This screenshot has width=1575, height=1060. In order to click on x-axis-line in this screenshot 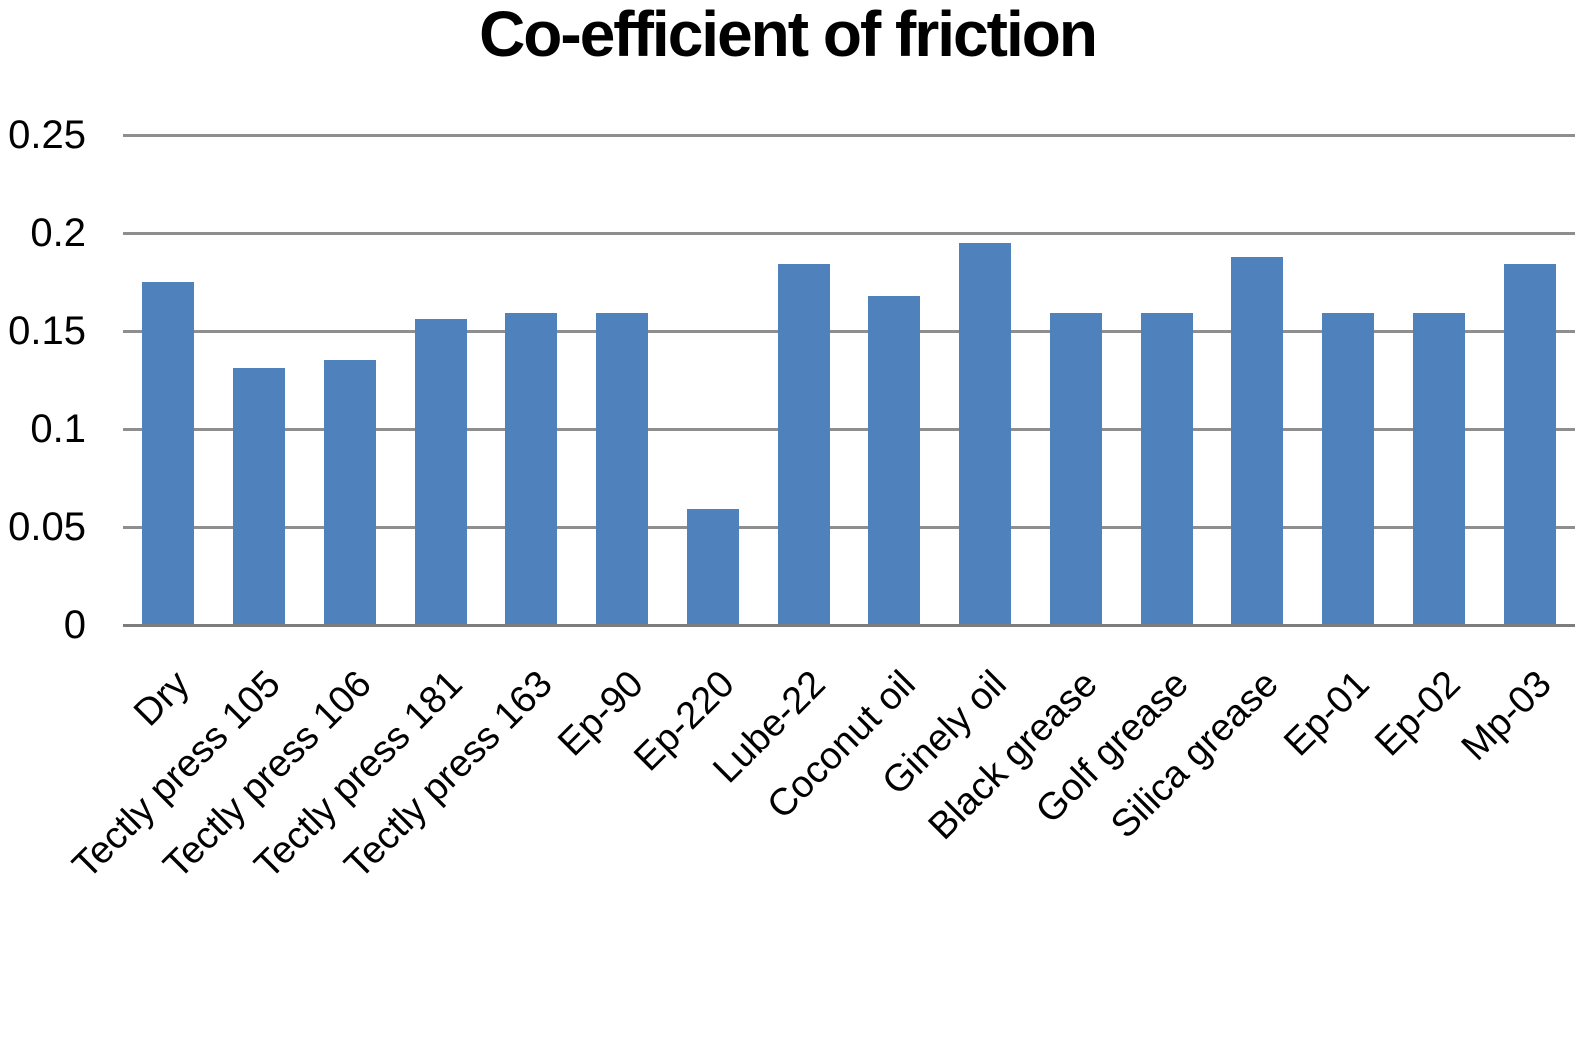, I will do `click(849, 625)`.